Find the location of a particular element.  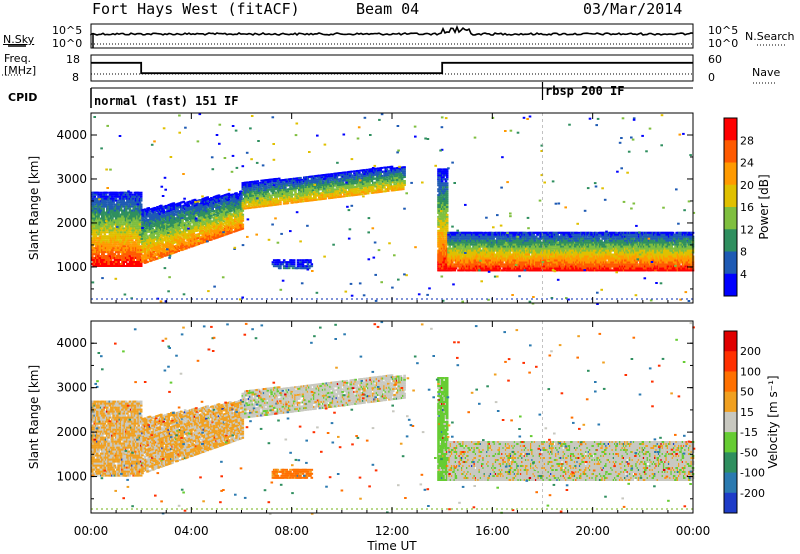

noise-tick-right-bottom: 10^0 is located at coordinates (723, 43).